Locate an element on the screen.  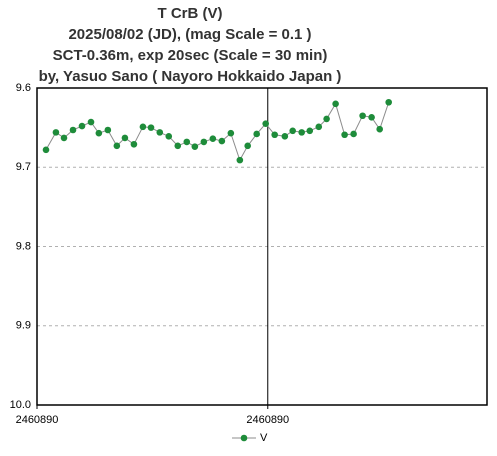
legend-label: V is located at coordinates (264, 438).